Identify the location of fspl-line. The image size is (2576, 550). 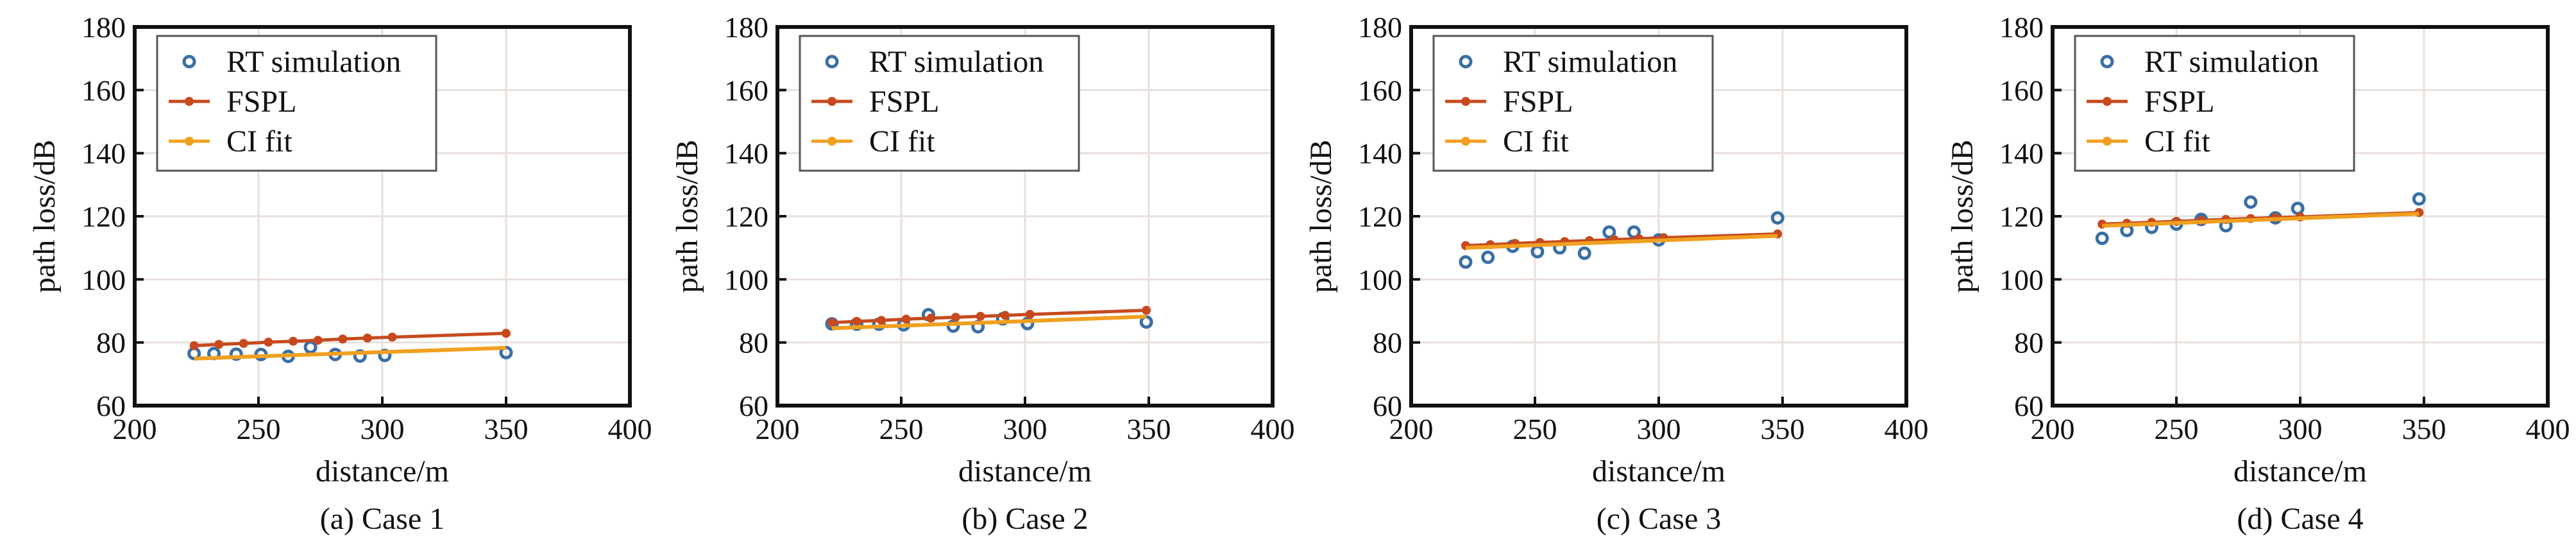
(1621, 240).